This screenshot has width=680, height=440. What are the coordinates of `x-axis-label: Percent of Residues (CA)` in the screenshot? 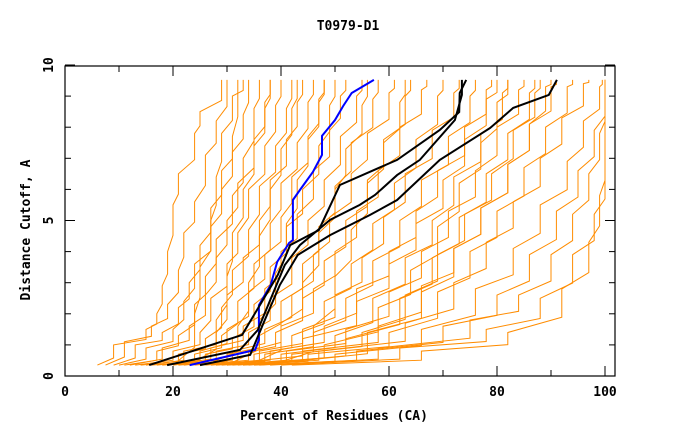 It's located at (334, 416).